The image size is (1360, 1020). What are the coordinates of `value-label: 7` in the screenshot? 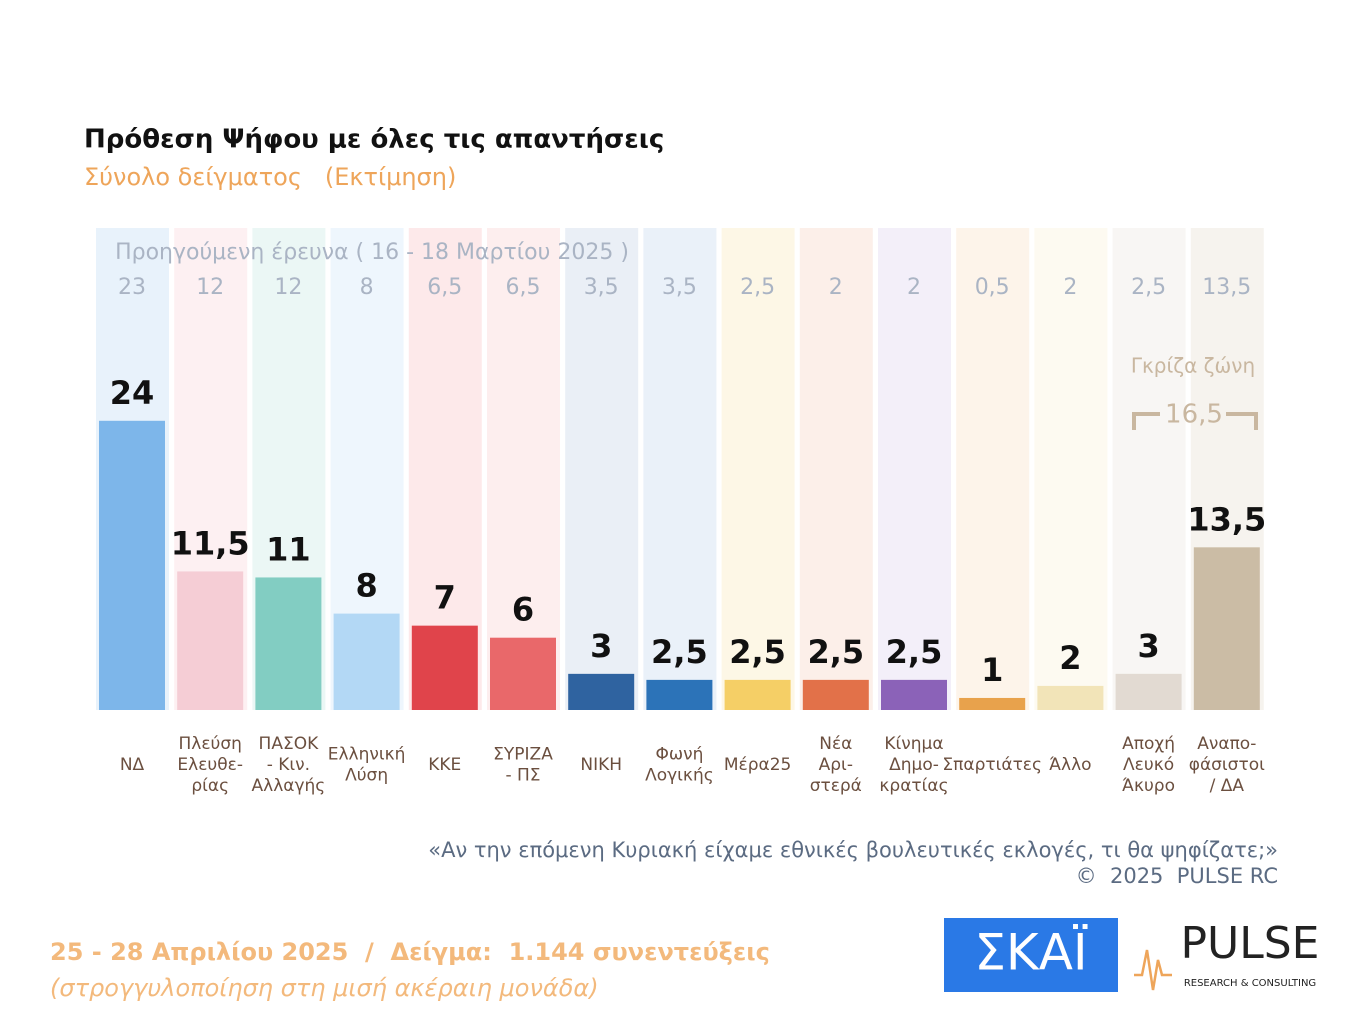 It's located at (445, 598).